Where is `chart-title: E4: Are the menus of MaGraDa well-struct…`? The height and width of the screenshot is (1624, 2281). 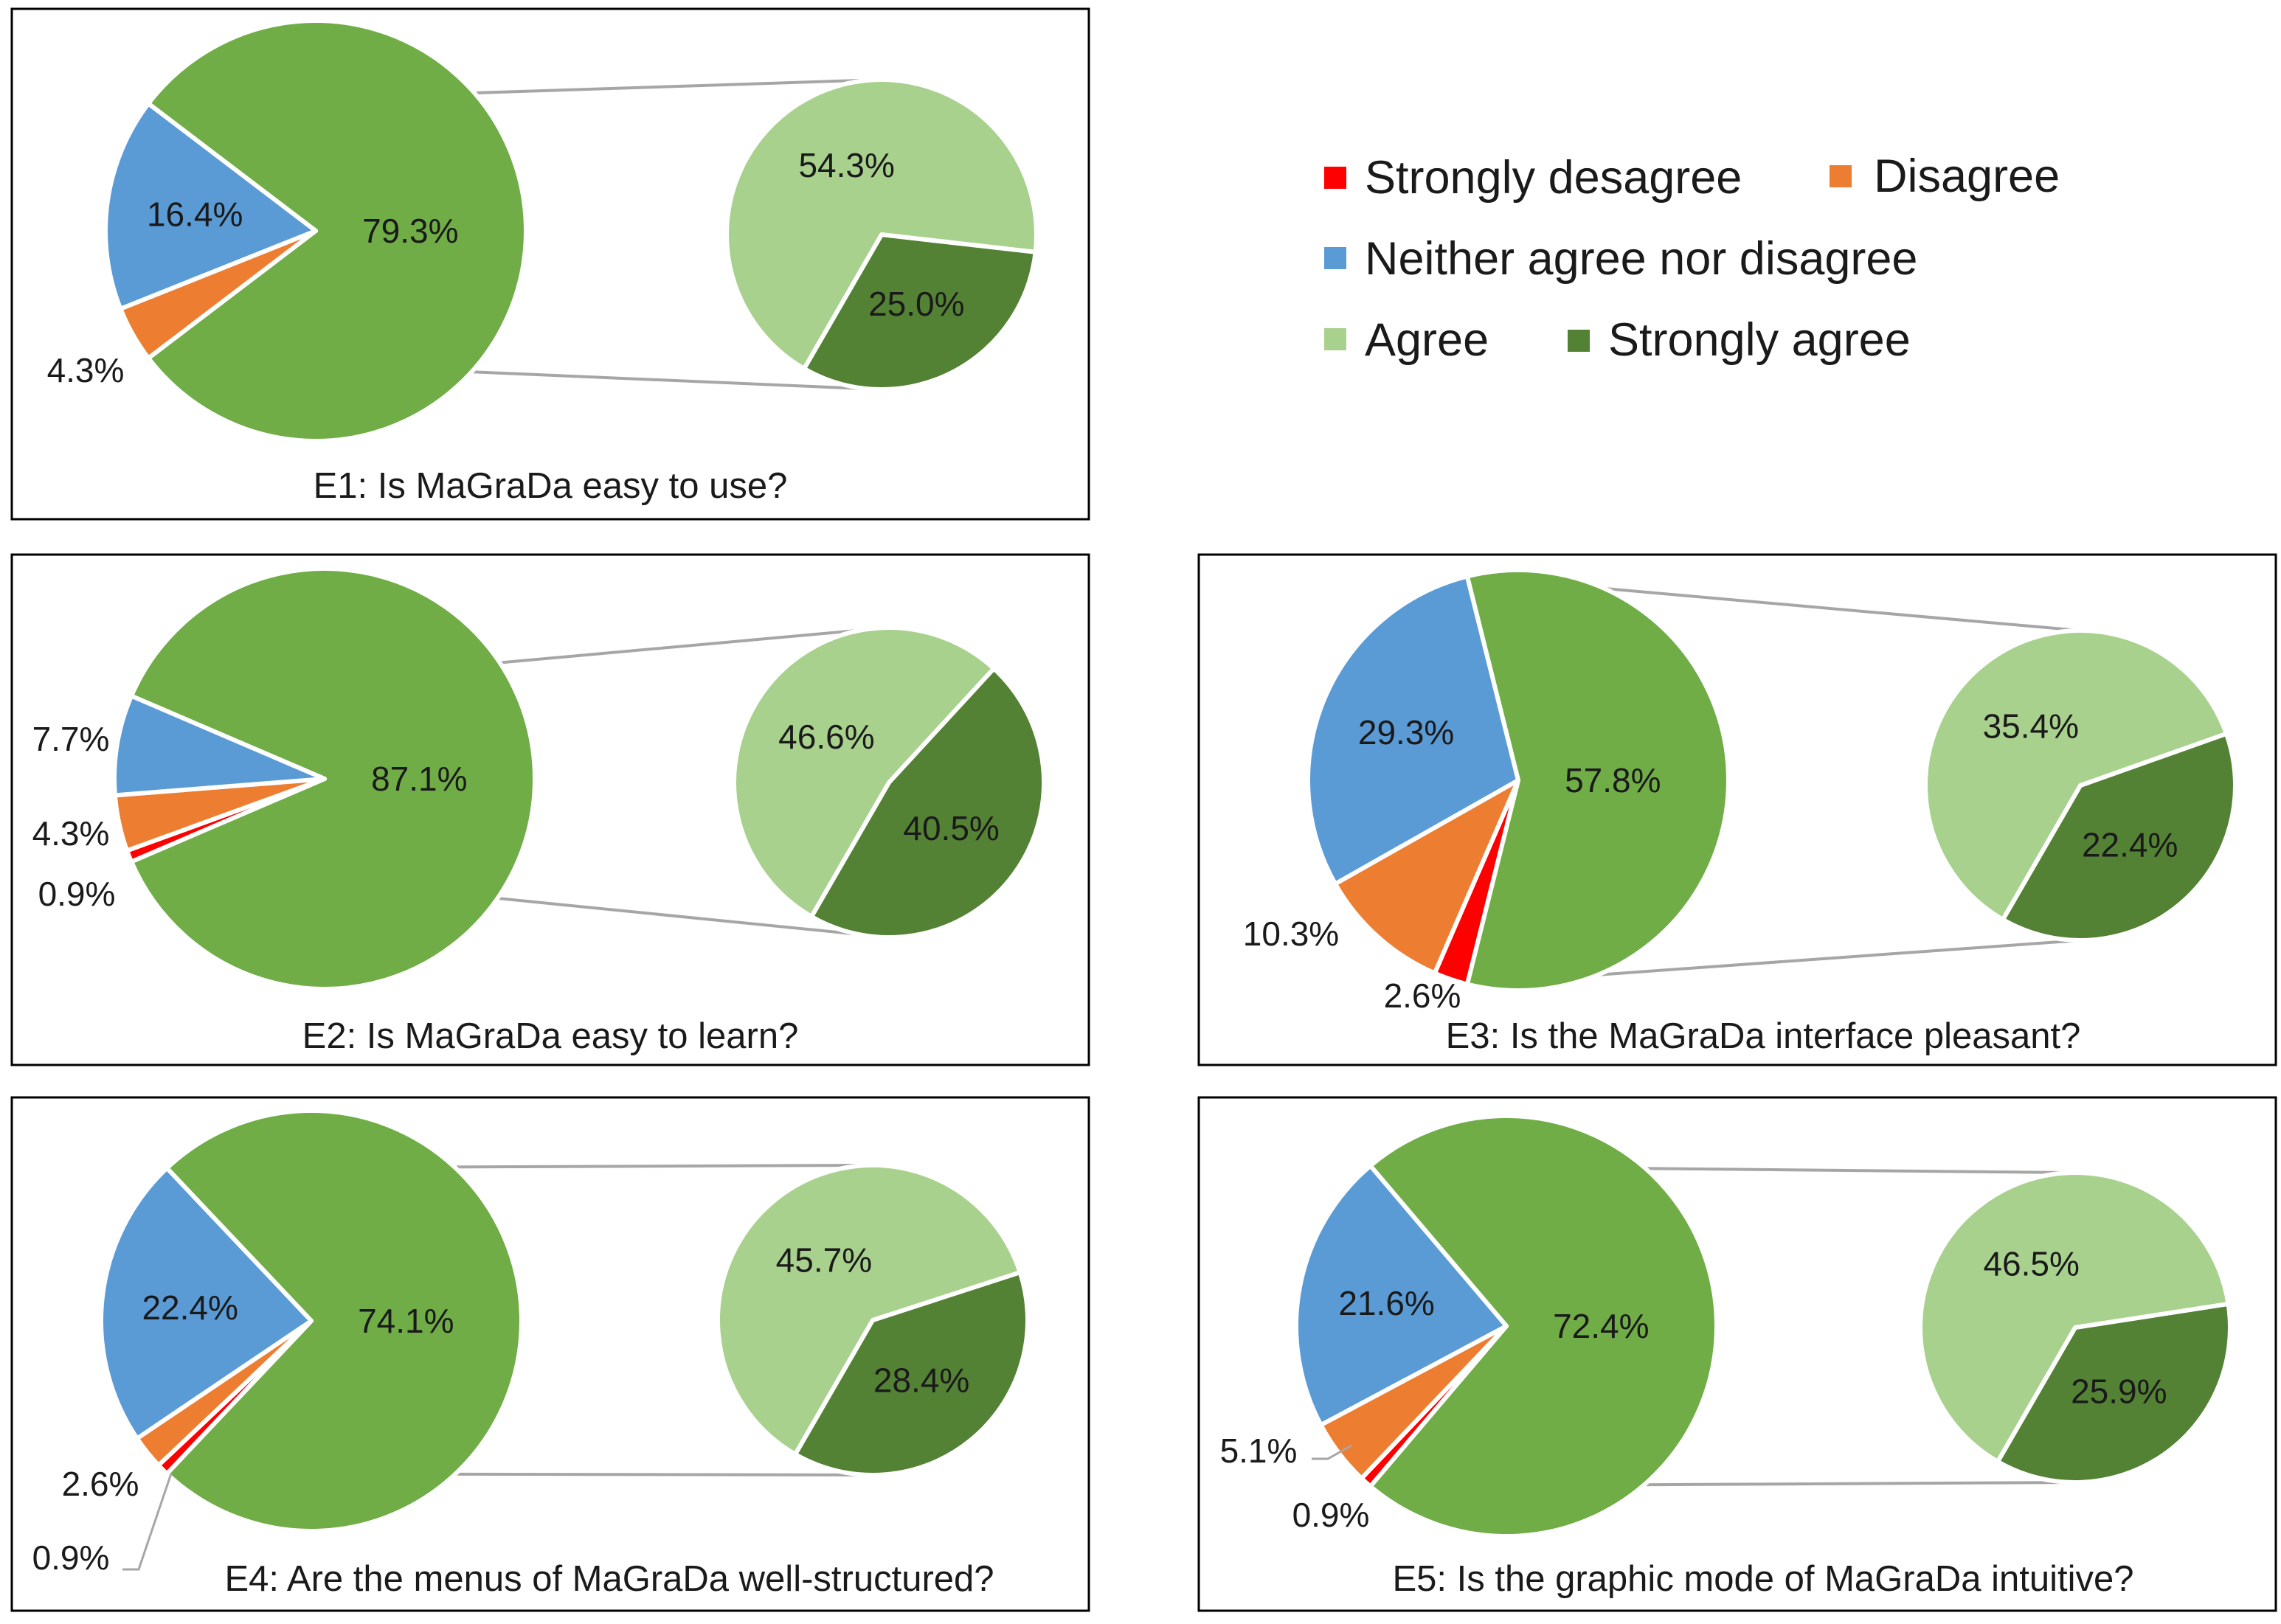
chart-title: E4: Are the menus of MaGraDa well-struct… is located at coordinates (609, 1579).